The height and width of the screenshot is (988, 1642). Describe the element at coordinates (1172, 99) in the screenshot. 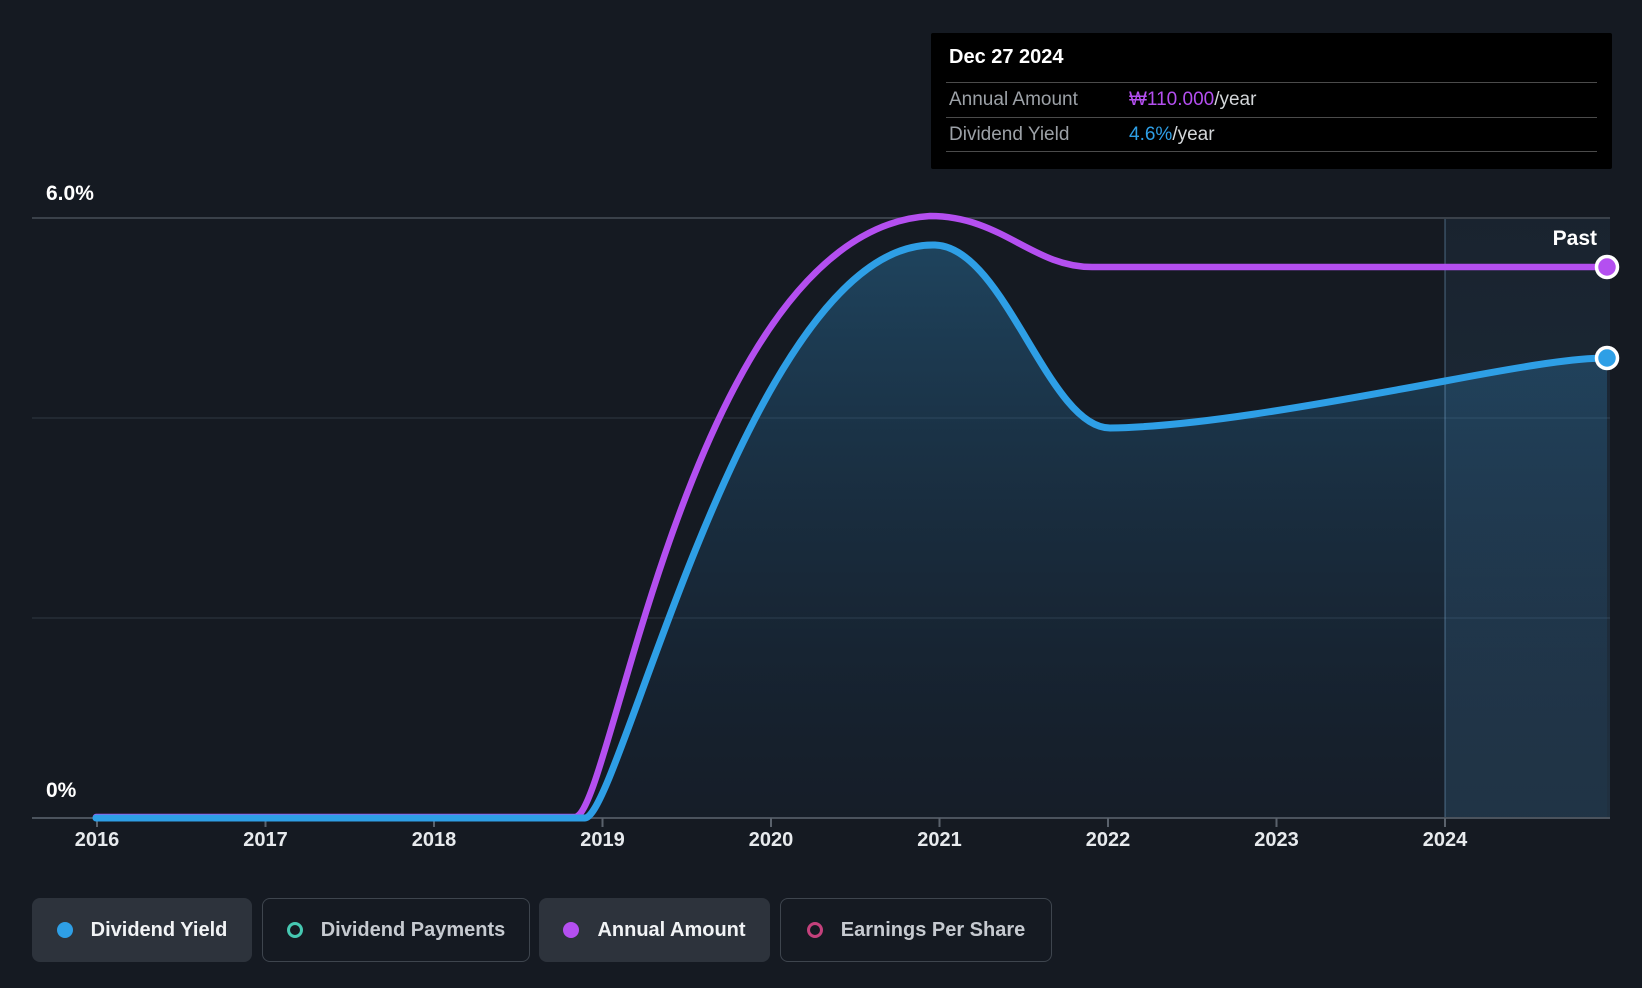

I see `tooltip-value: ₩110.000` at that location.